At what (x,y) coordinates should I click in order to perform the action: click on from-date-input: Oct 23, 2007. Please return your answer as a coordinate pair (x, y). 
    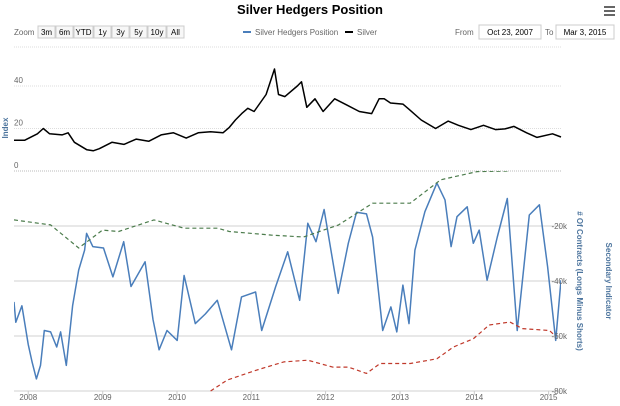
    Looking at the image, I should click on (510, 32).